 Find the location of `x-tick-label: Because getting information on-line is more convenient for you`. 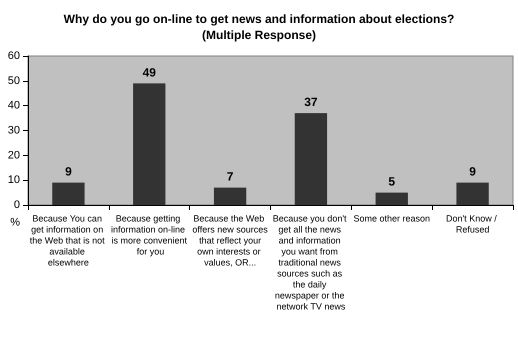

x-tick-label: Because getting information on-line is more convenient for you is located at coordinates (149, 235).